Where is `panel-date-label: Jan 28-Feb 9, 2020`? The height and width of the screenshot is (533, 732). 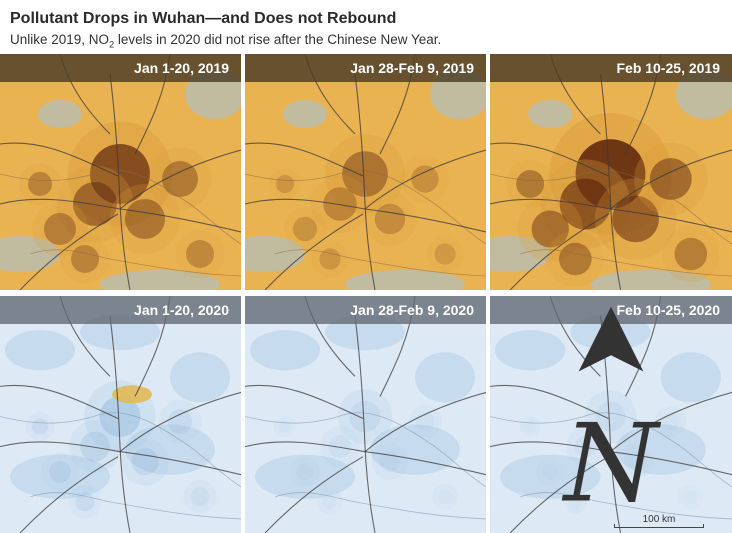 panel-date-label: Jan 28-Feb 9, 2020 is located at coordinates (365, 310).